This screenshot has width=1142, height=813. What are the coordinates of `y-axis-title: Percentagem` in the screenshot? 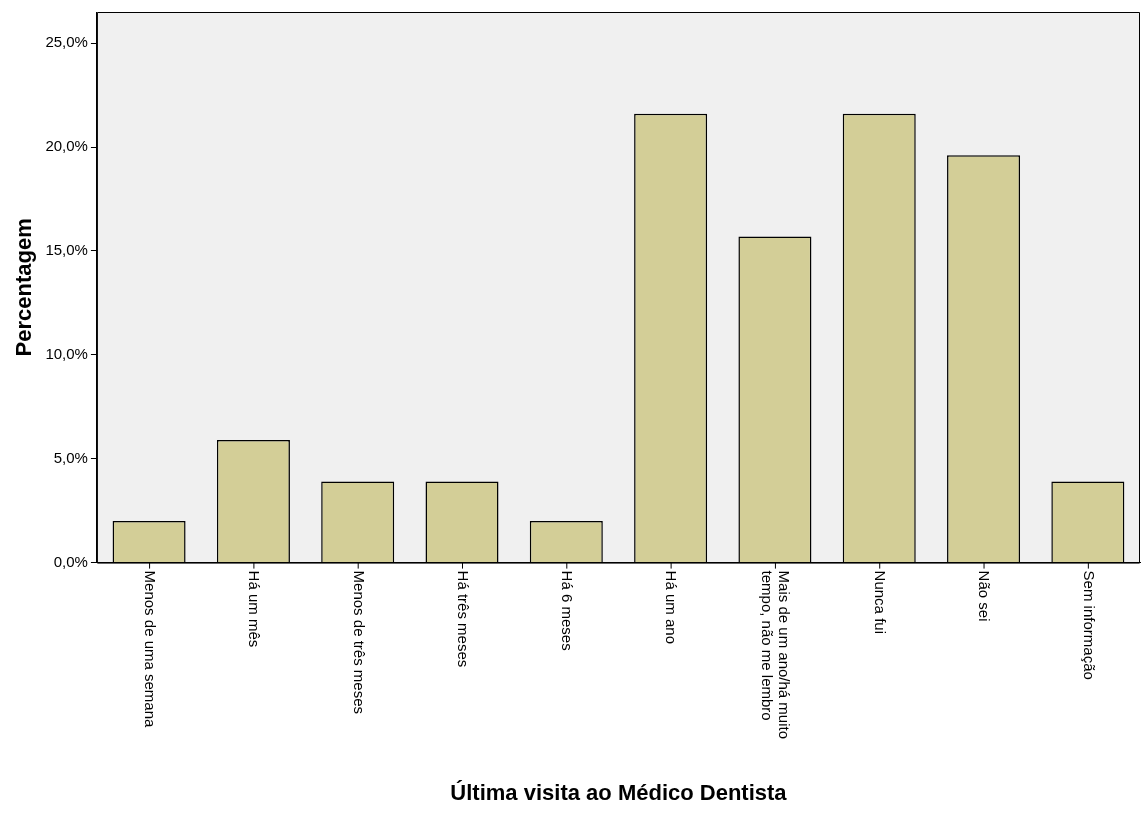 It's located at (24, 287).